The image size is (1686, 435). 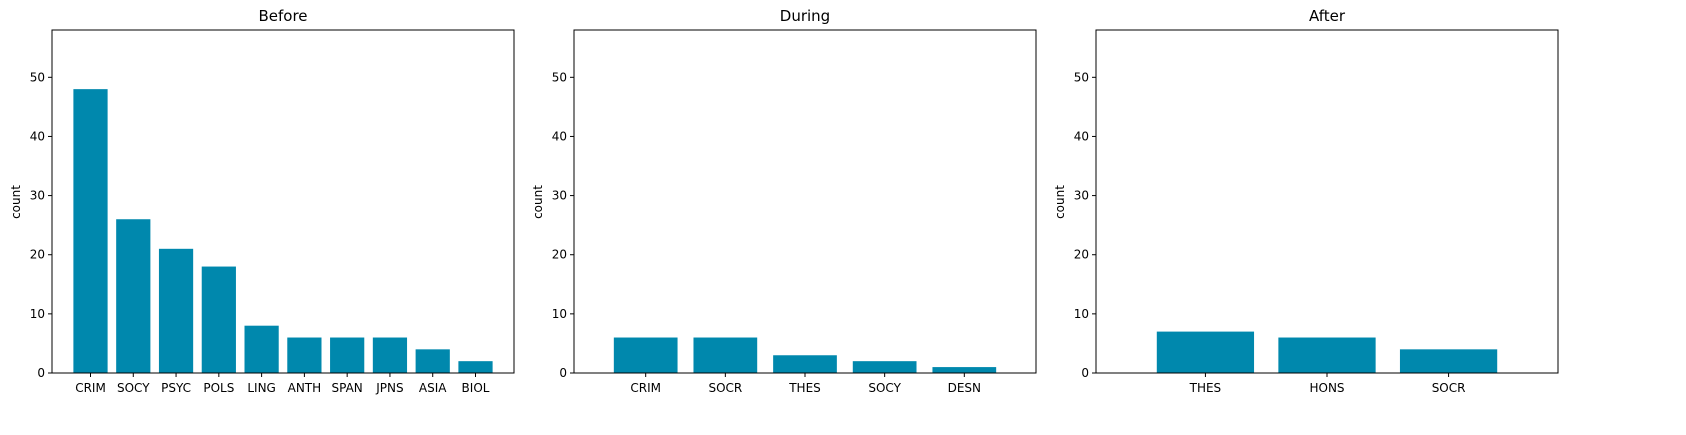 I want to click on x-ticks: CRIM SOCR THES SOCY DESN, so click(x=805, y=384).